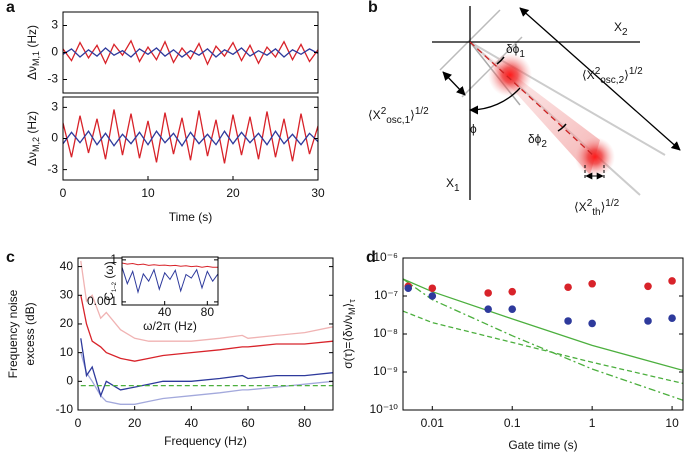 The image size is (685, 463). I want to click on label-part: M,1, so click(36, 58).